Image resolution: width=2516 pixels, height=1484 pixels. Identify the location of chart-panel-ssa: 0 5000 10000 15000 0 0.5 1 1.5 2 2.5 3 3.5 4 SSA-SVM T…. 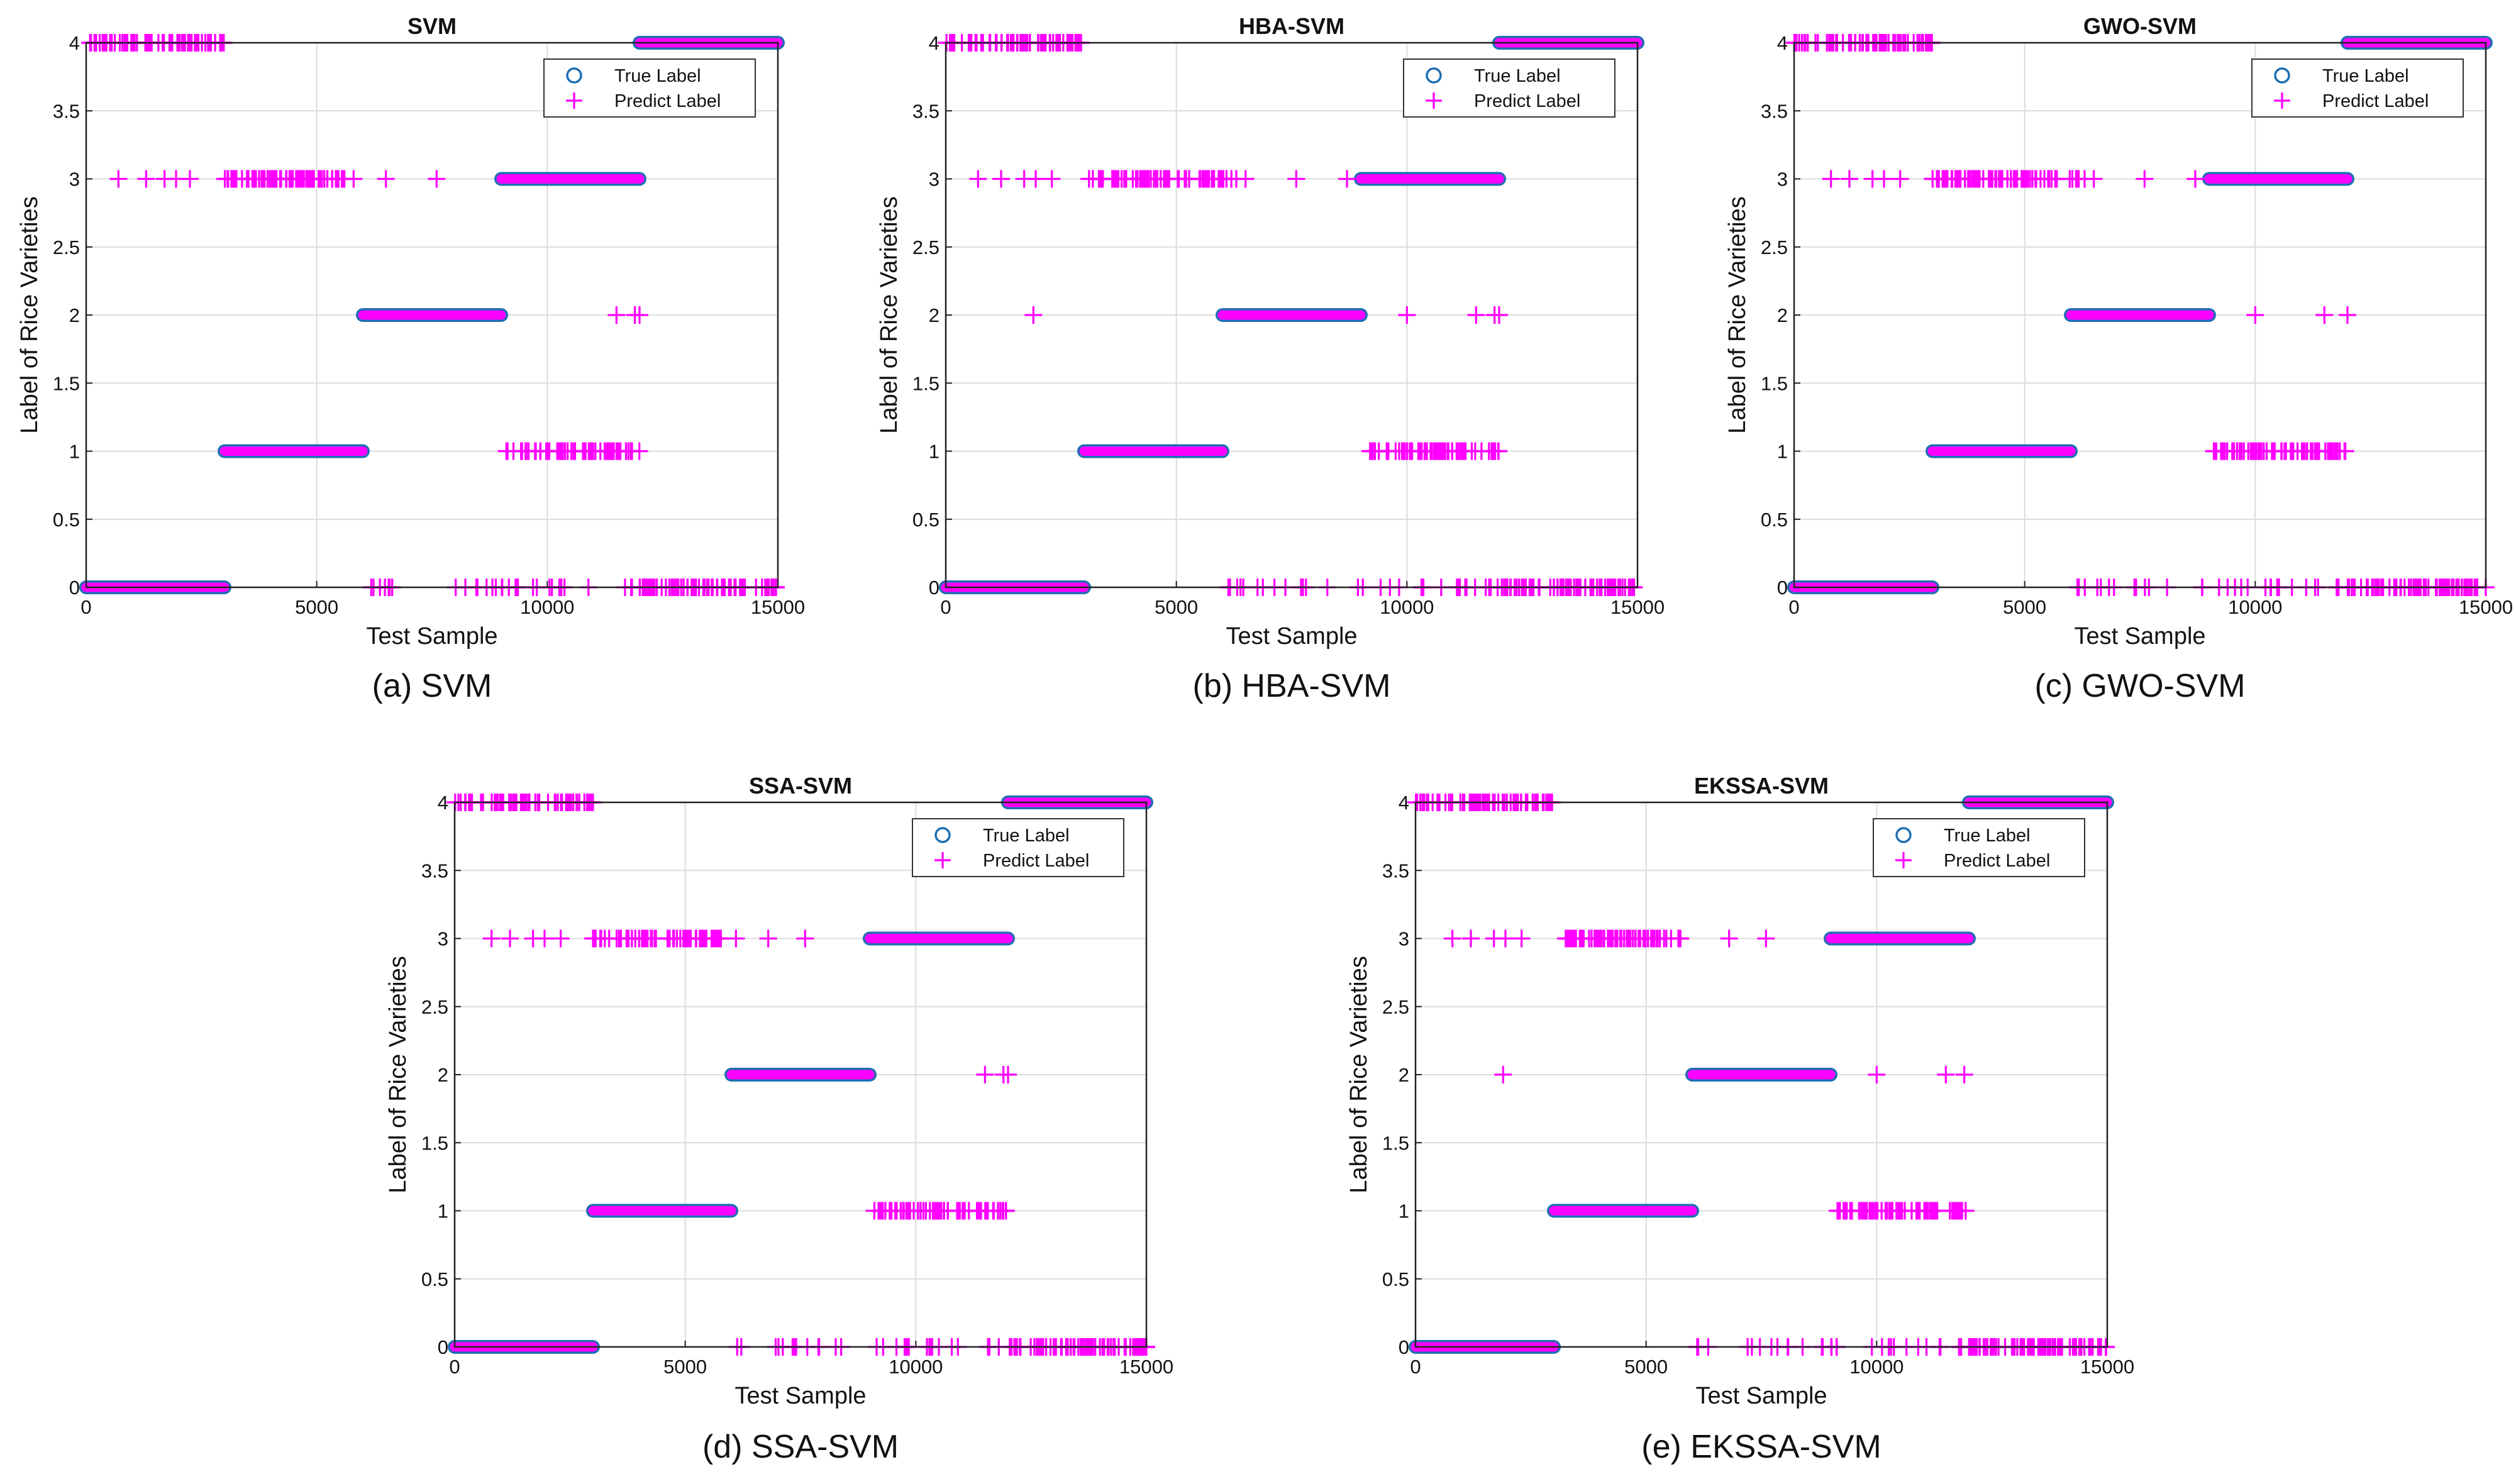
(779, 1119).